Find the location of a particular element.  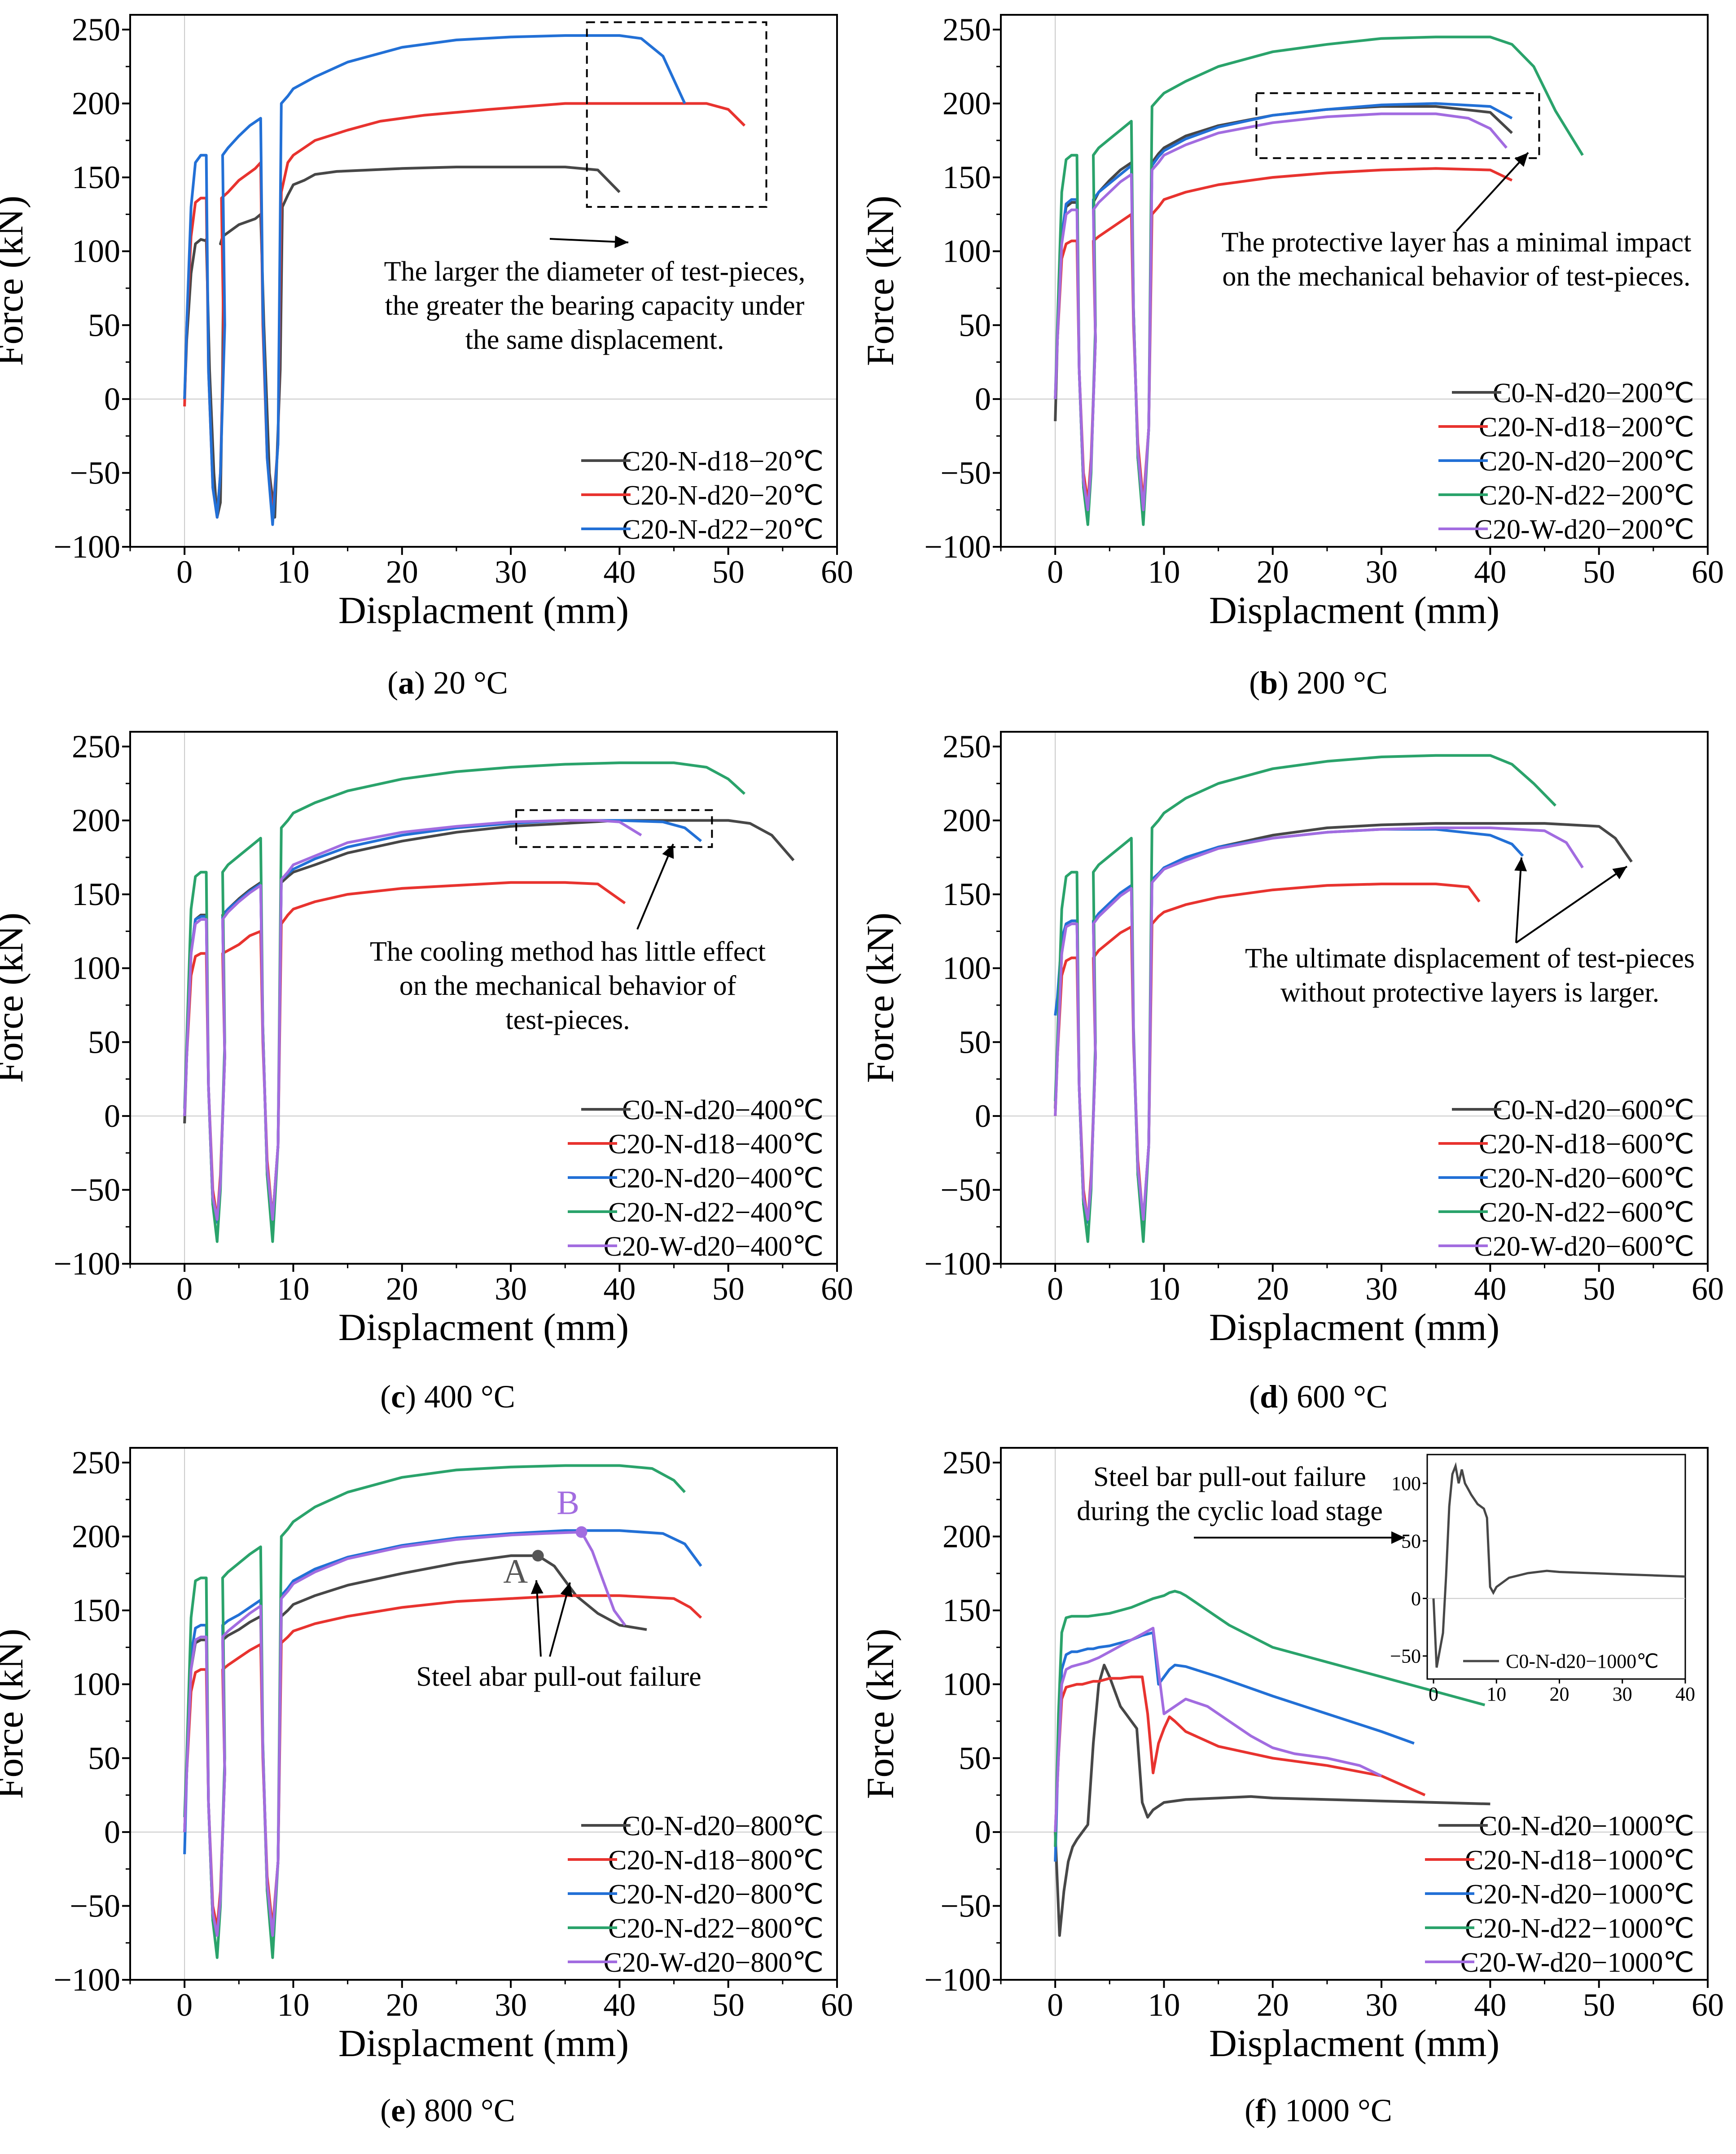

panel-caption: (a) 20 °C is located at coordinates (447, 683).